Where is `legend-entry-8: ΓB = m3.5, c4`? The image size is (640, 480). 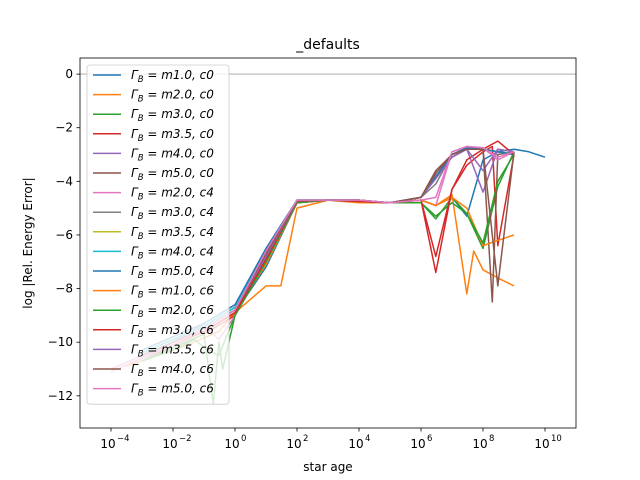 legend-entry-8: ΓB = m3.5, c4 is located at coordinates (172, 233).